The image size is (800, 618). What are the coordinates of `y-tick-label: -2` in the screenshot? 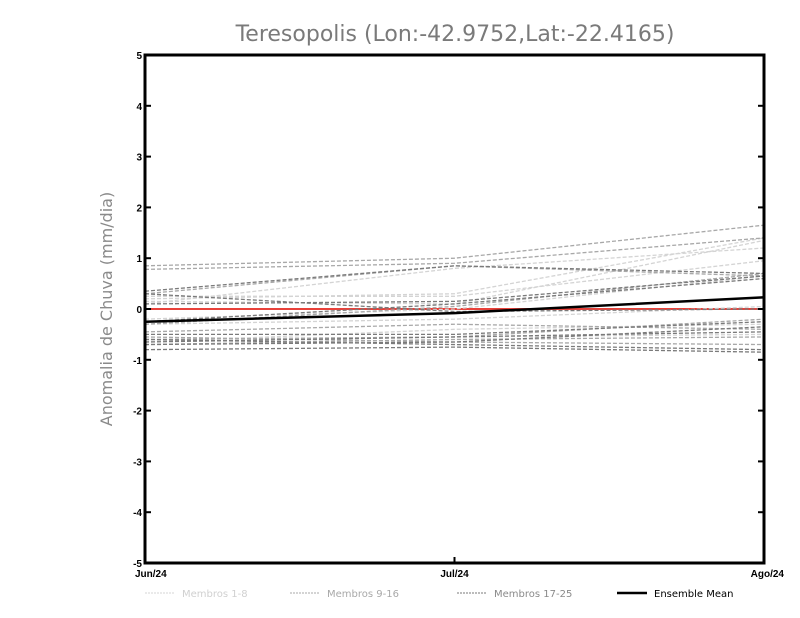 It's located at (137, 412).